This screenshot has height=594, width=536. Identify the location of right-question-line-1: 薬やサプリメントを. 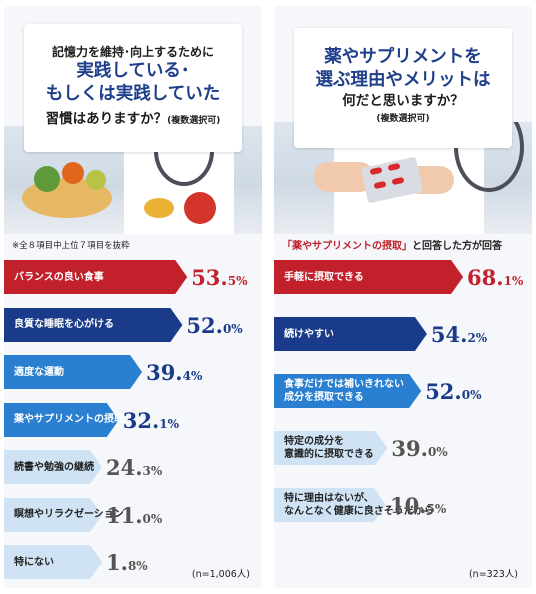
(403, 57).